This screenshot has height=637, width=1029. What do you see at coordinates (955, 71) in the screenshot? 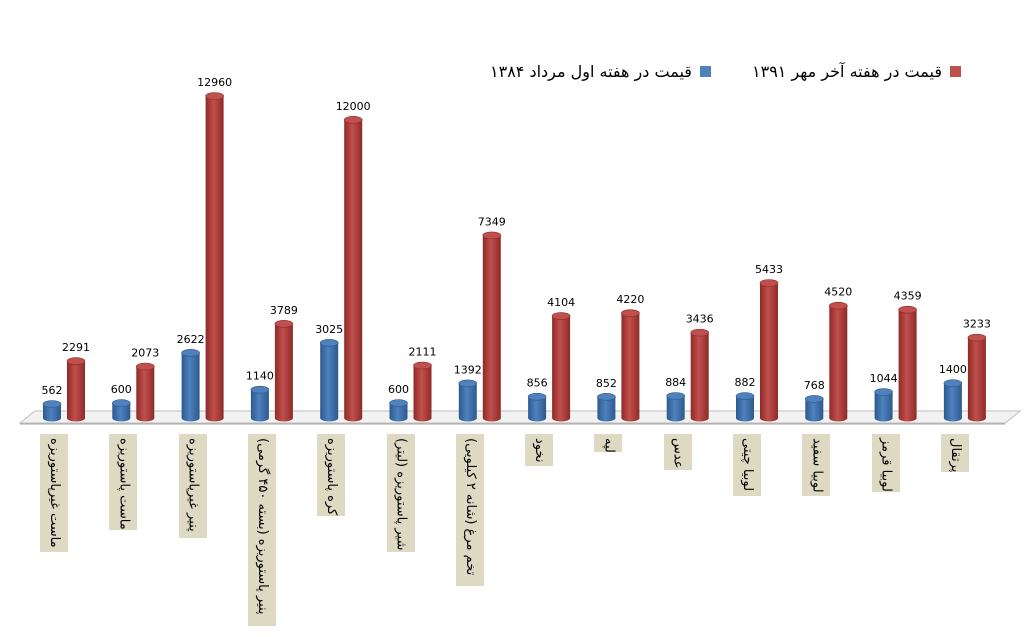
I see `legend-swatch-red` at bounding box center [955, 71].